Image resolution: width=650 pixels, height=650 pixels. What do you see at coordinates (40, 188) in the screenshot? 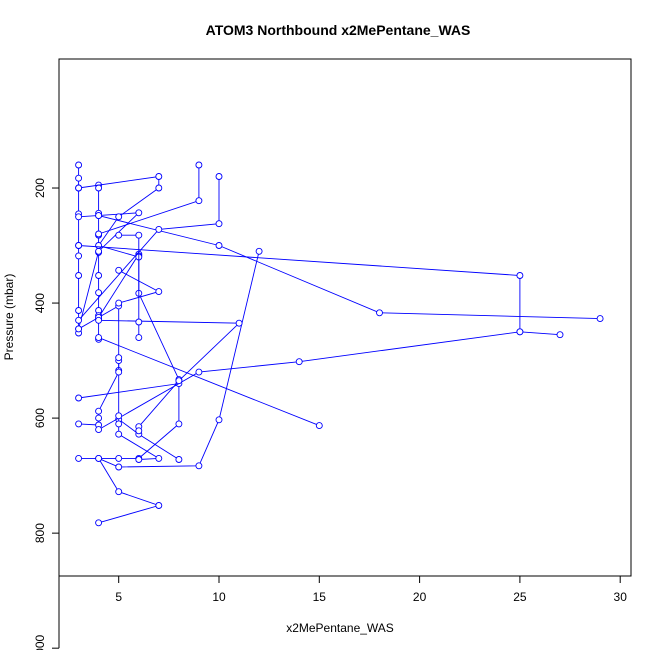
I see `y-tick-label: 200` at bounding box center [40, 188].